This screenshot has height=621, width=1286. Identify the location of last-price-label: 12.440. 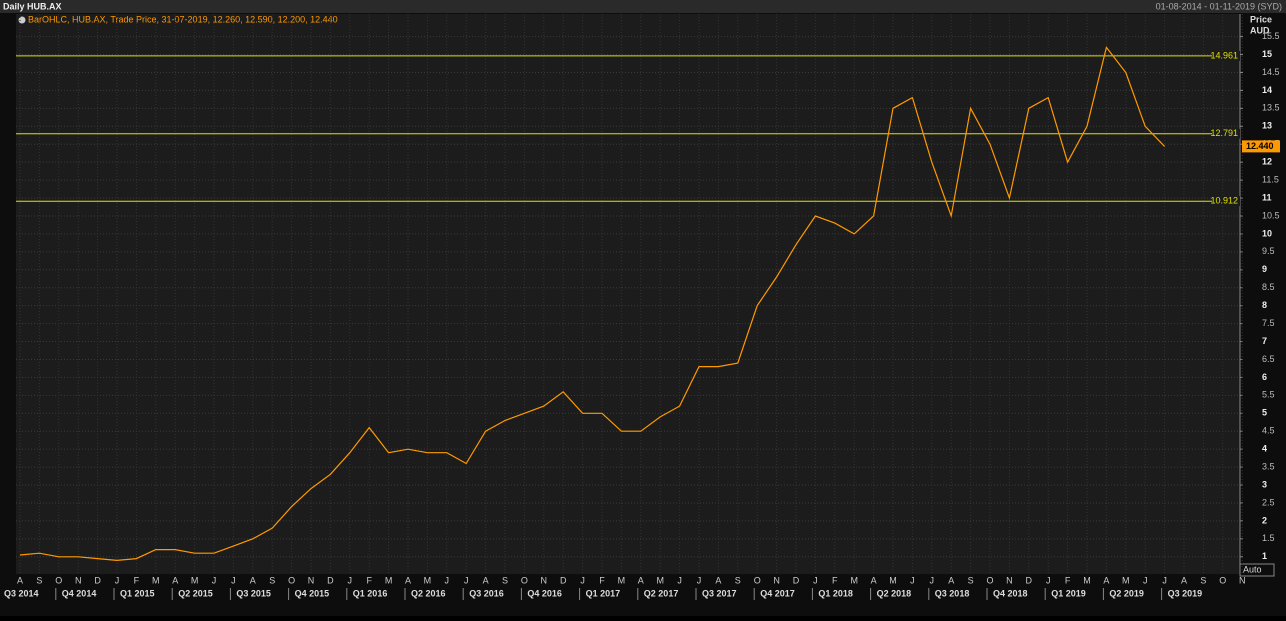
(1260, 146).